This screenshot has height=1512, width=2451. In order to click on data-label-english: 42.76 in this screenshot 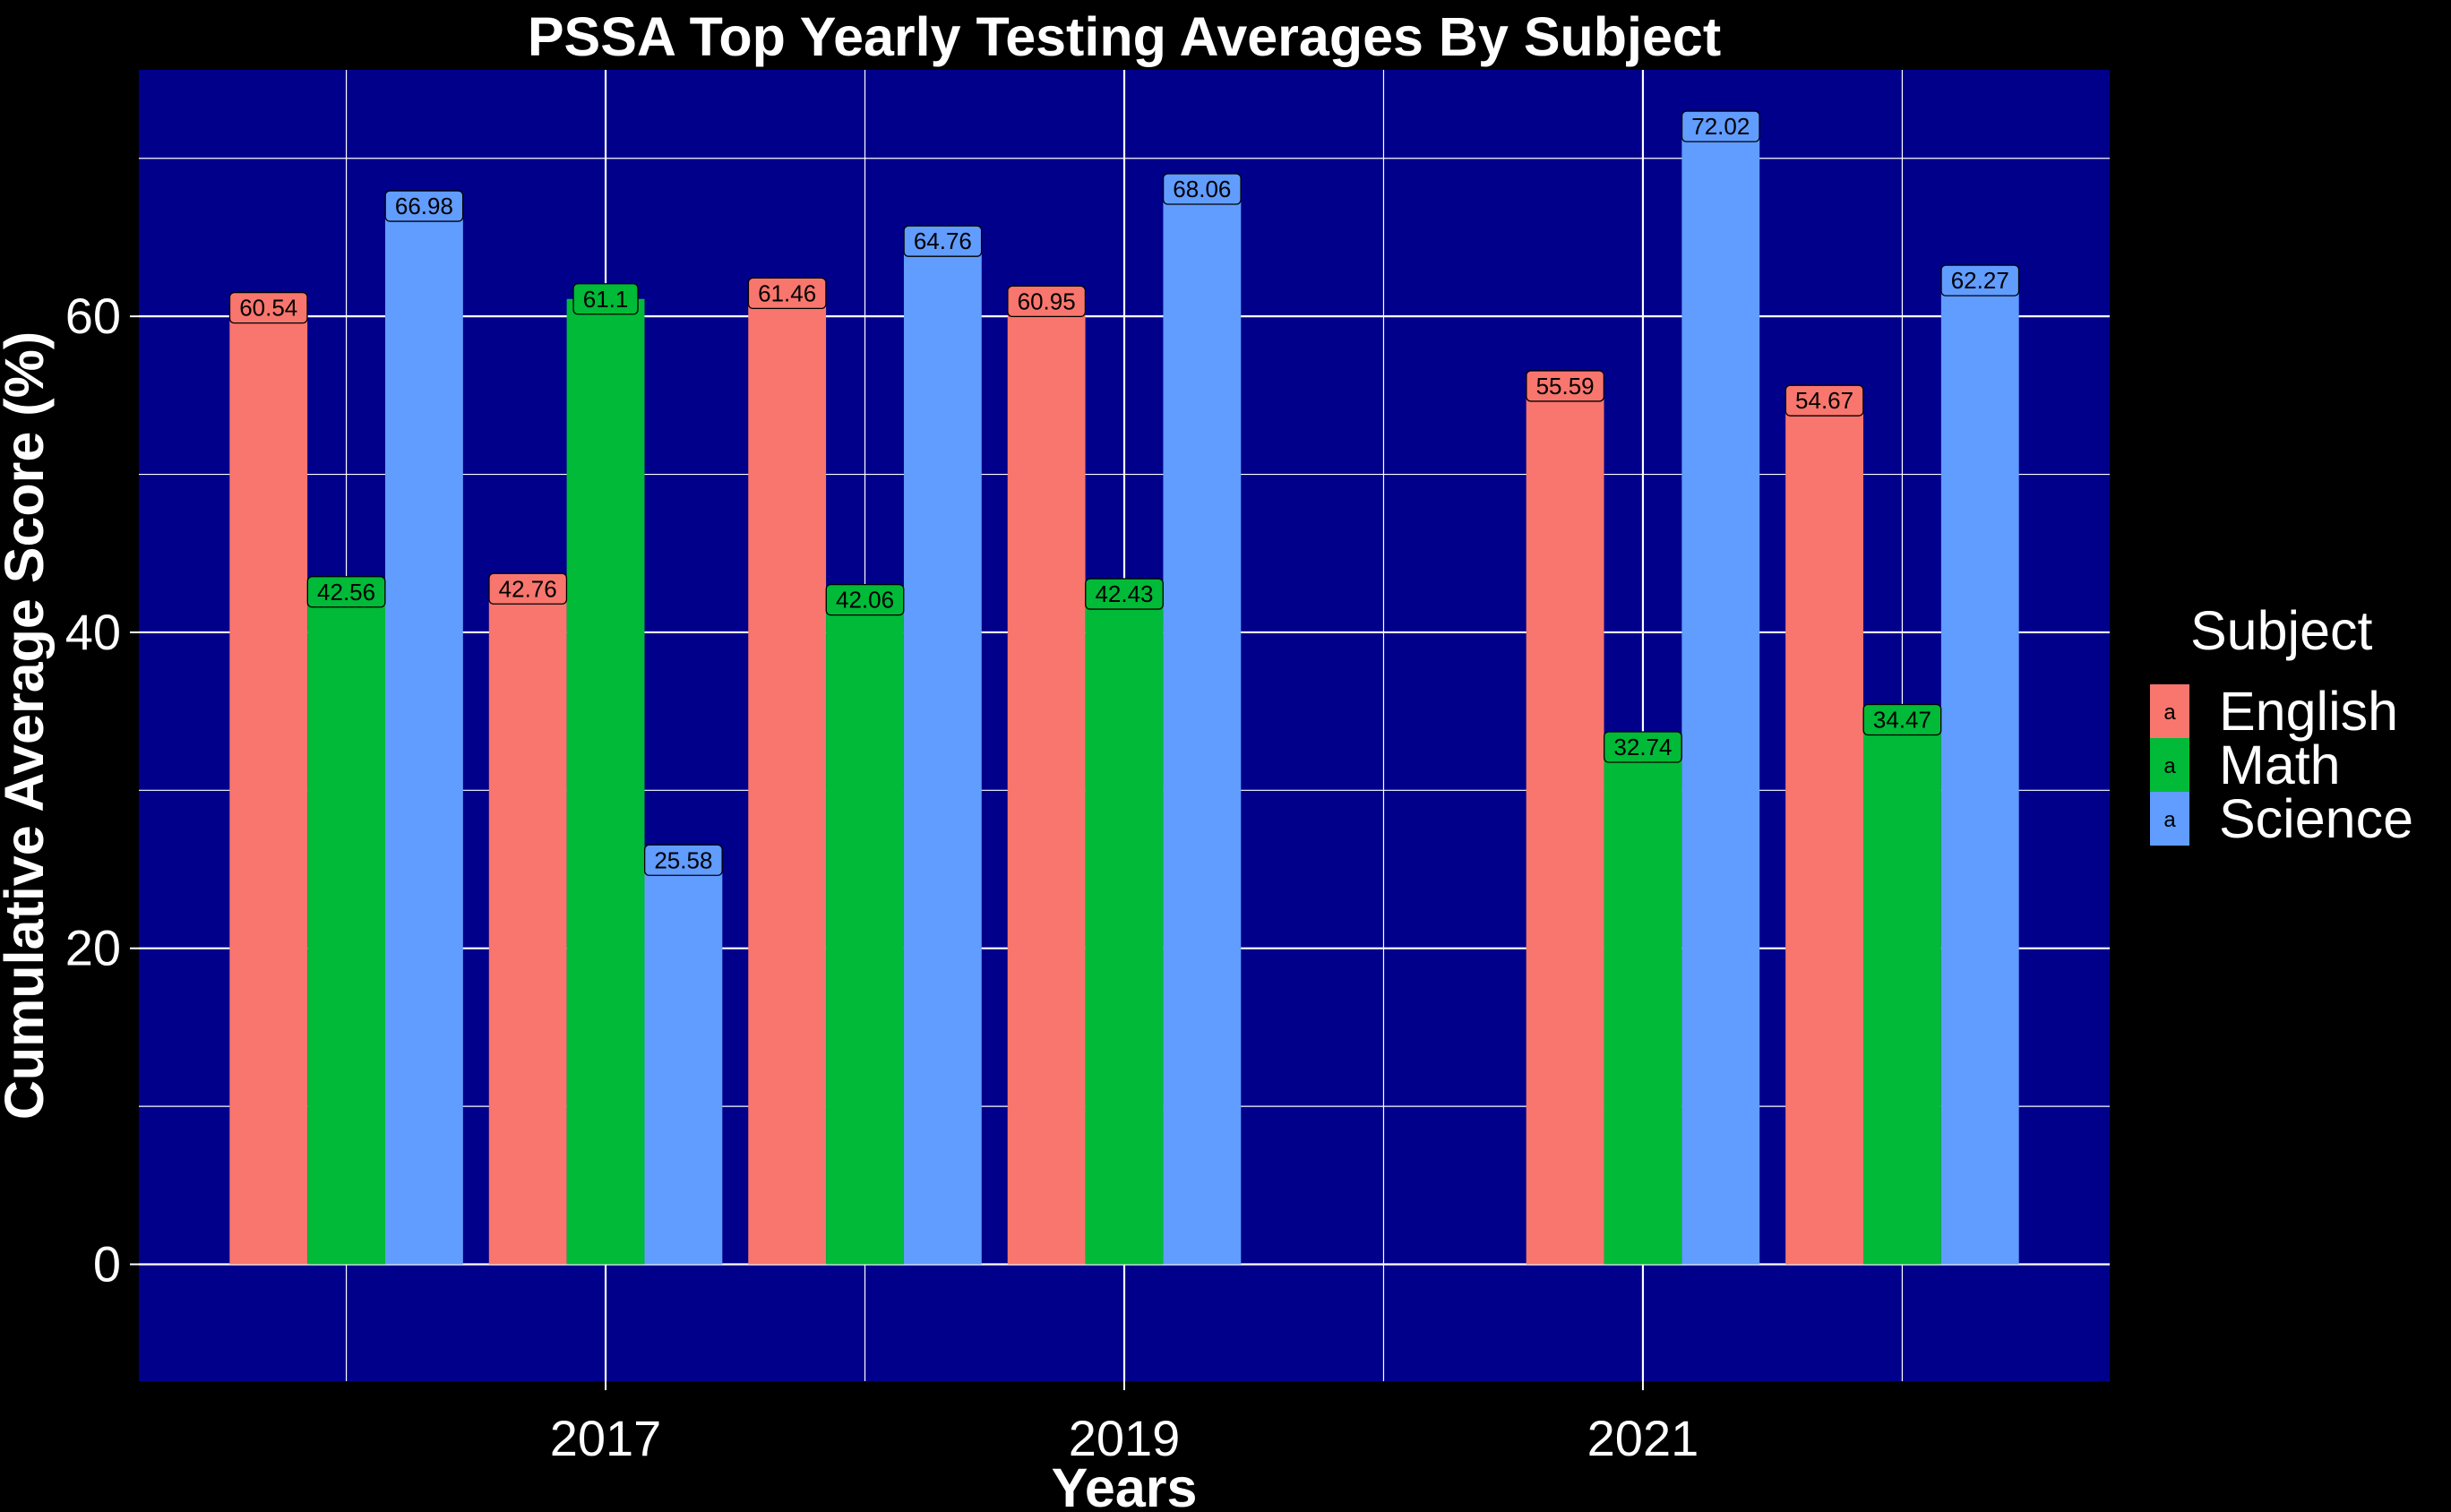, I will do `click(528, 589)`.